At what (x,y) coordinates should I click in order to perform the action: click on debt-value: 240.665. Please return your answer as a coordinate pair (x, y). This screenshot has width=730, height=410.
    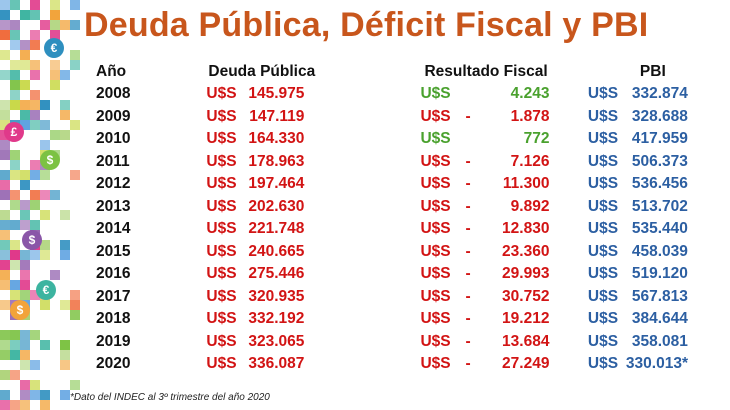
    Looking at the image, I should click on (276, 251).